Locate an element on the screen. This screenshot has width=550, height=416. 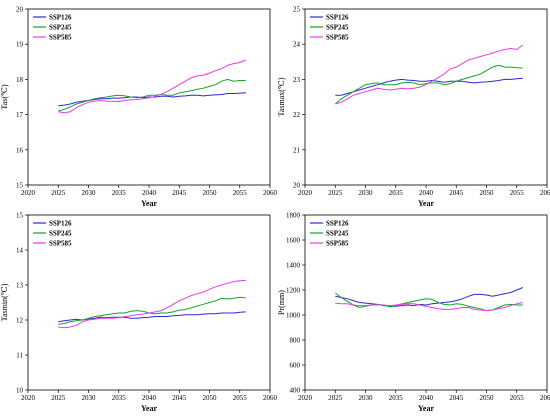
y-tick-label: 25 is located at coordinates (297, 10).